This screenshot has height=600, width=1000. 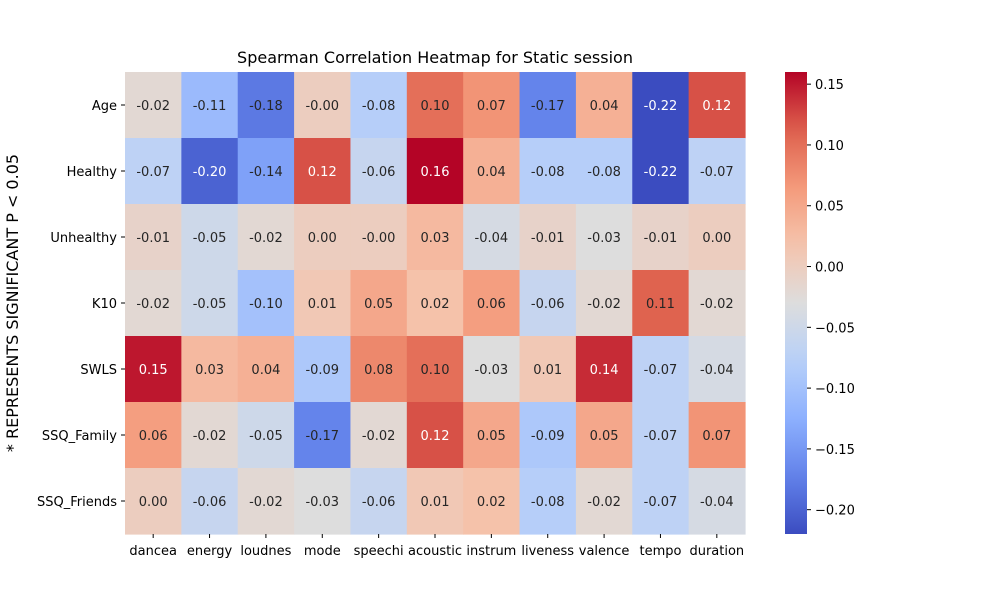 I want to click on row-label: SSQ_Family, so click(x=79, y=436).